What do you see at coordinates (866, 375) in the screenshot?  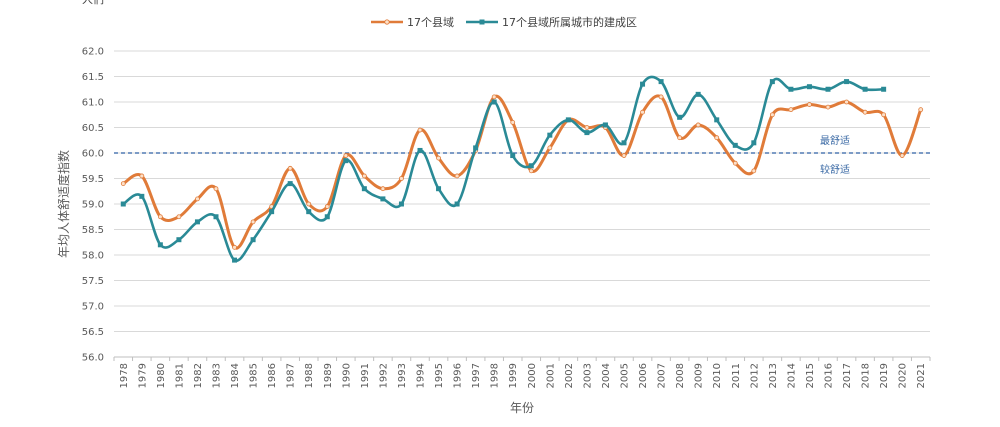 I see `x-tick-label: 2018` at bounding box center [866, 375].